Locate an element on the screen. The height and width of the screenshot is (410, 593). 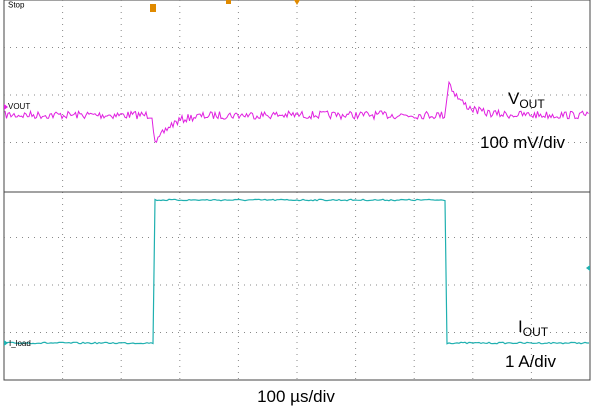
ch1-arrow is located at coordinates (6, 107).